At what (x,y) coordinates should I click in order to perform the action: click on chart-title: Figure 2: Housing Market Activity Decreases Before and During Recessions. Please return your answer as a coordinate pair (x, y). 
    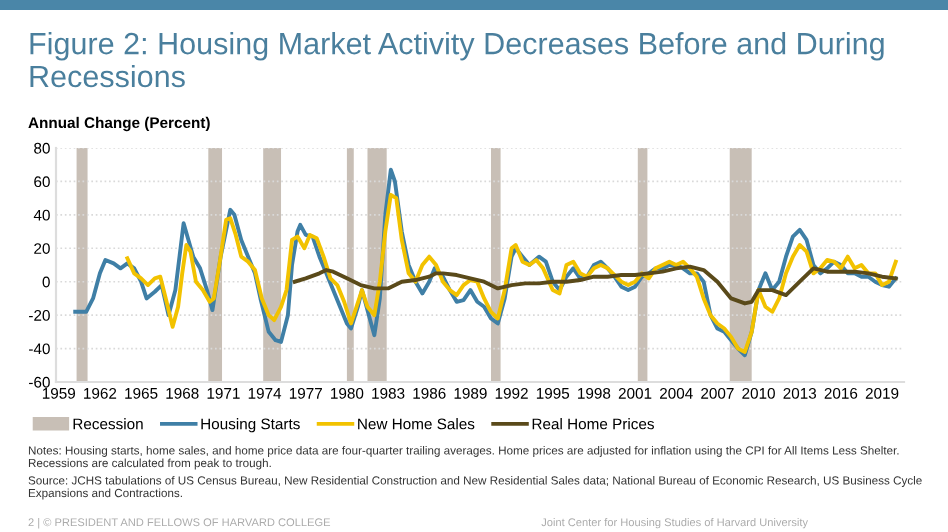
    Looking at the image, I should click on (457, 60).